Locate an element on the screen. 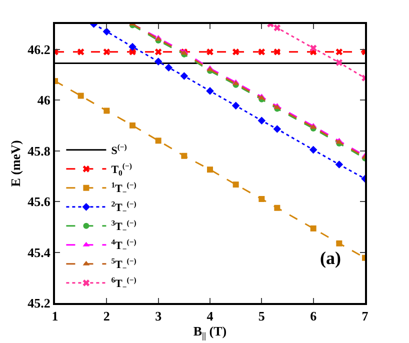 This screenshot has height=343, width=409. y-axis-title: E (meV) is located at coordinates (16, 163).